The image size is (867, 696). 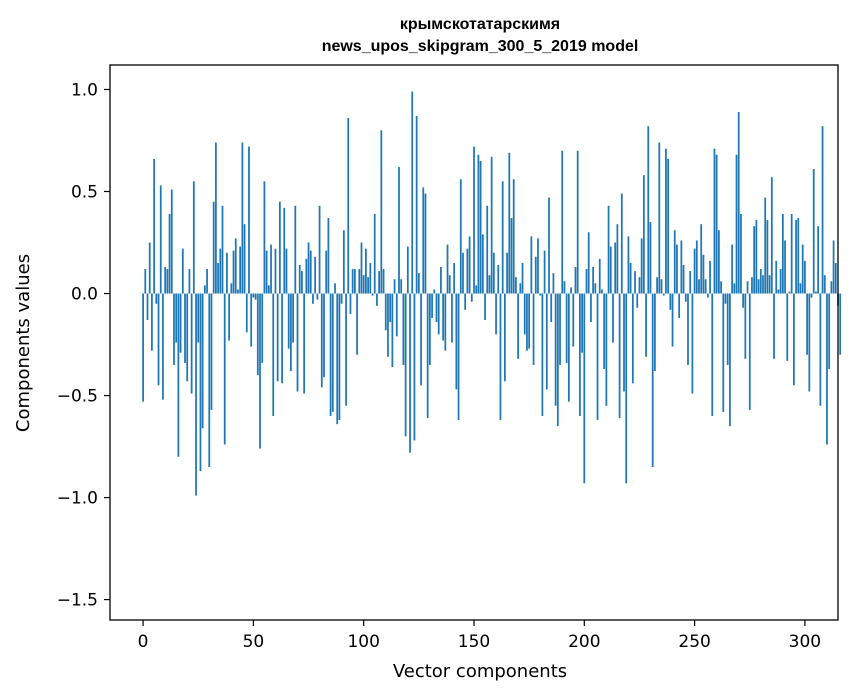 I want to click on y-tick-label: 1.0, so click(x=84, y=90).